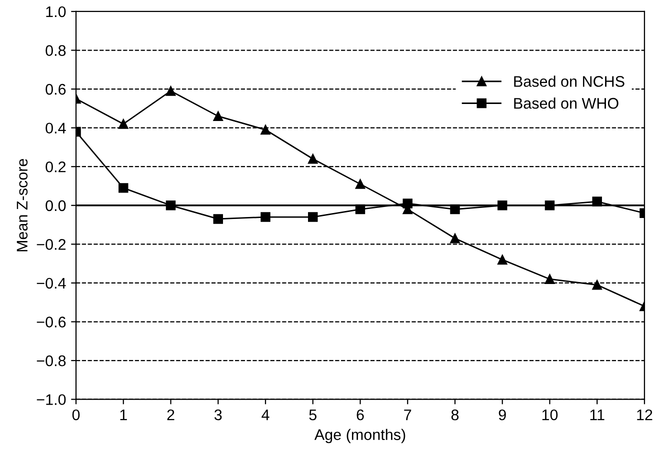 The width and height of the screenshot is (661, 459). What do you see at coordinates (644, 414) in the screenshot?
I see `x-tick-label: 12` at bounding box center [644, 414].